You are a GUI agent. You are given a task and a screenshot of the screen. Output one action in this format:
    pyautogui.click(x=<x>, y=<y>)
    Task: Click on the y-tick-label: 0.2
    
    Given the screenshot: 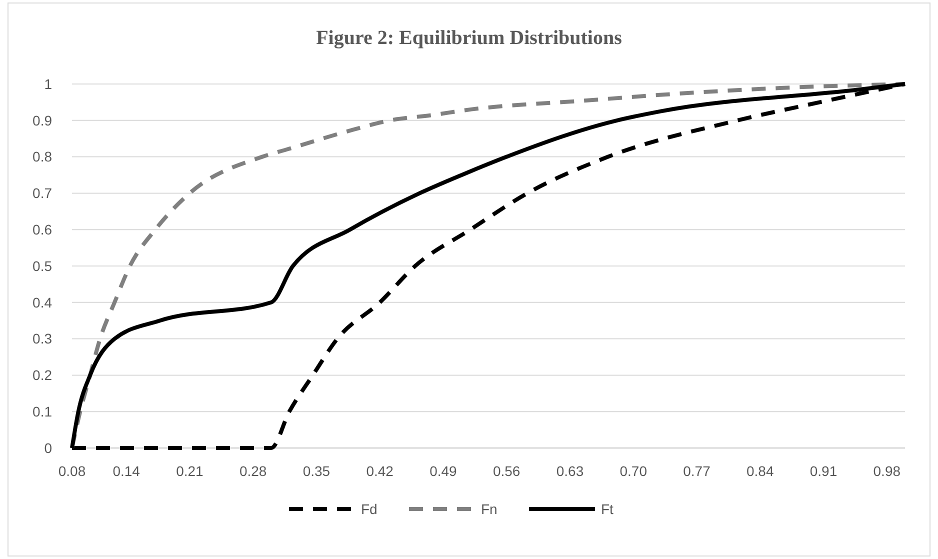 What is the action you would take?
    pyautogui.click(x=42, y=375)
    